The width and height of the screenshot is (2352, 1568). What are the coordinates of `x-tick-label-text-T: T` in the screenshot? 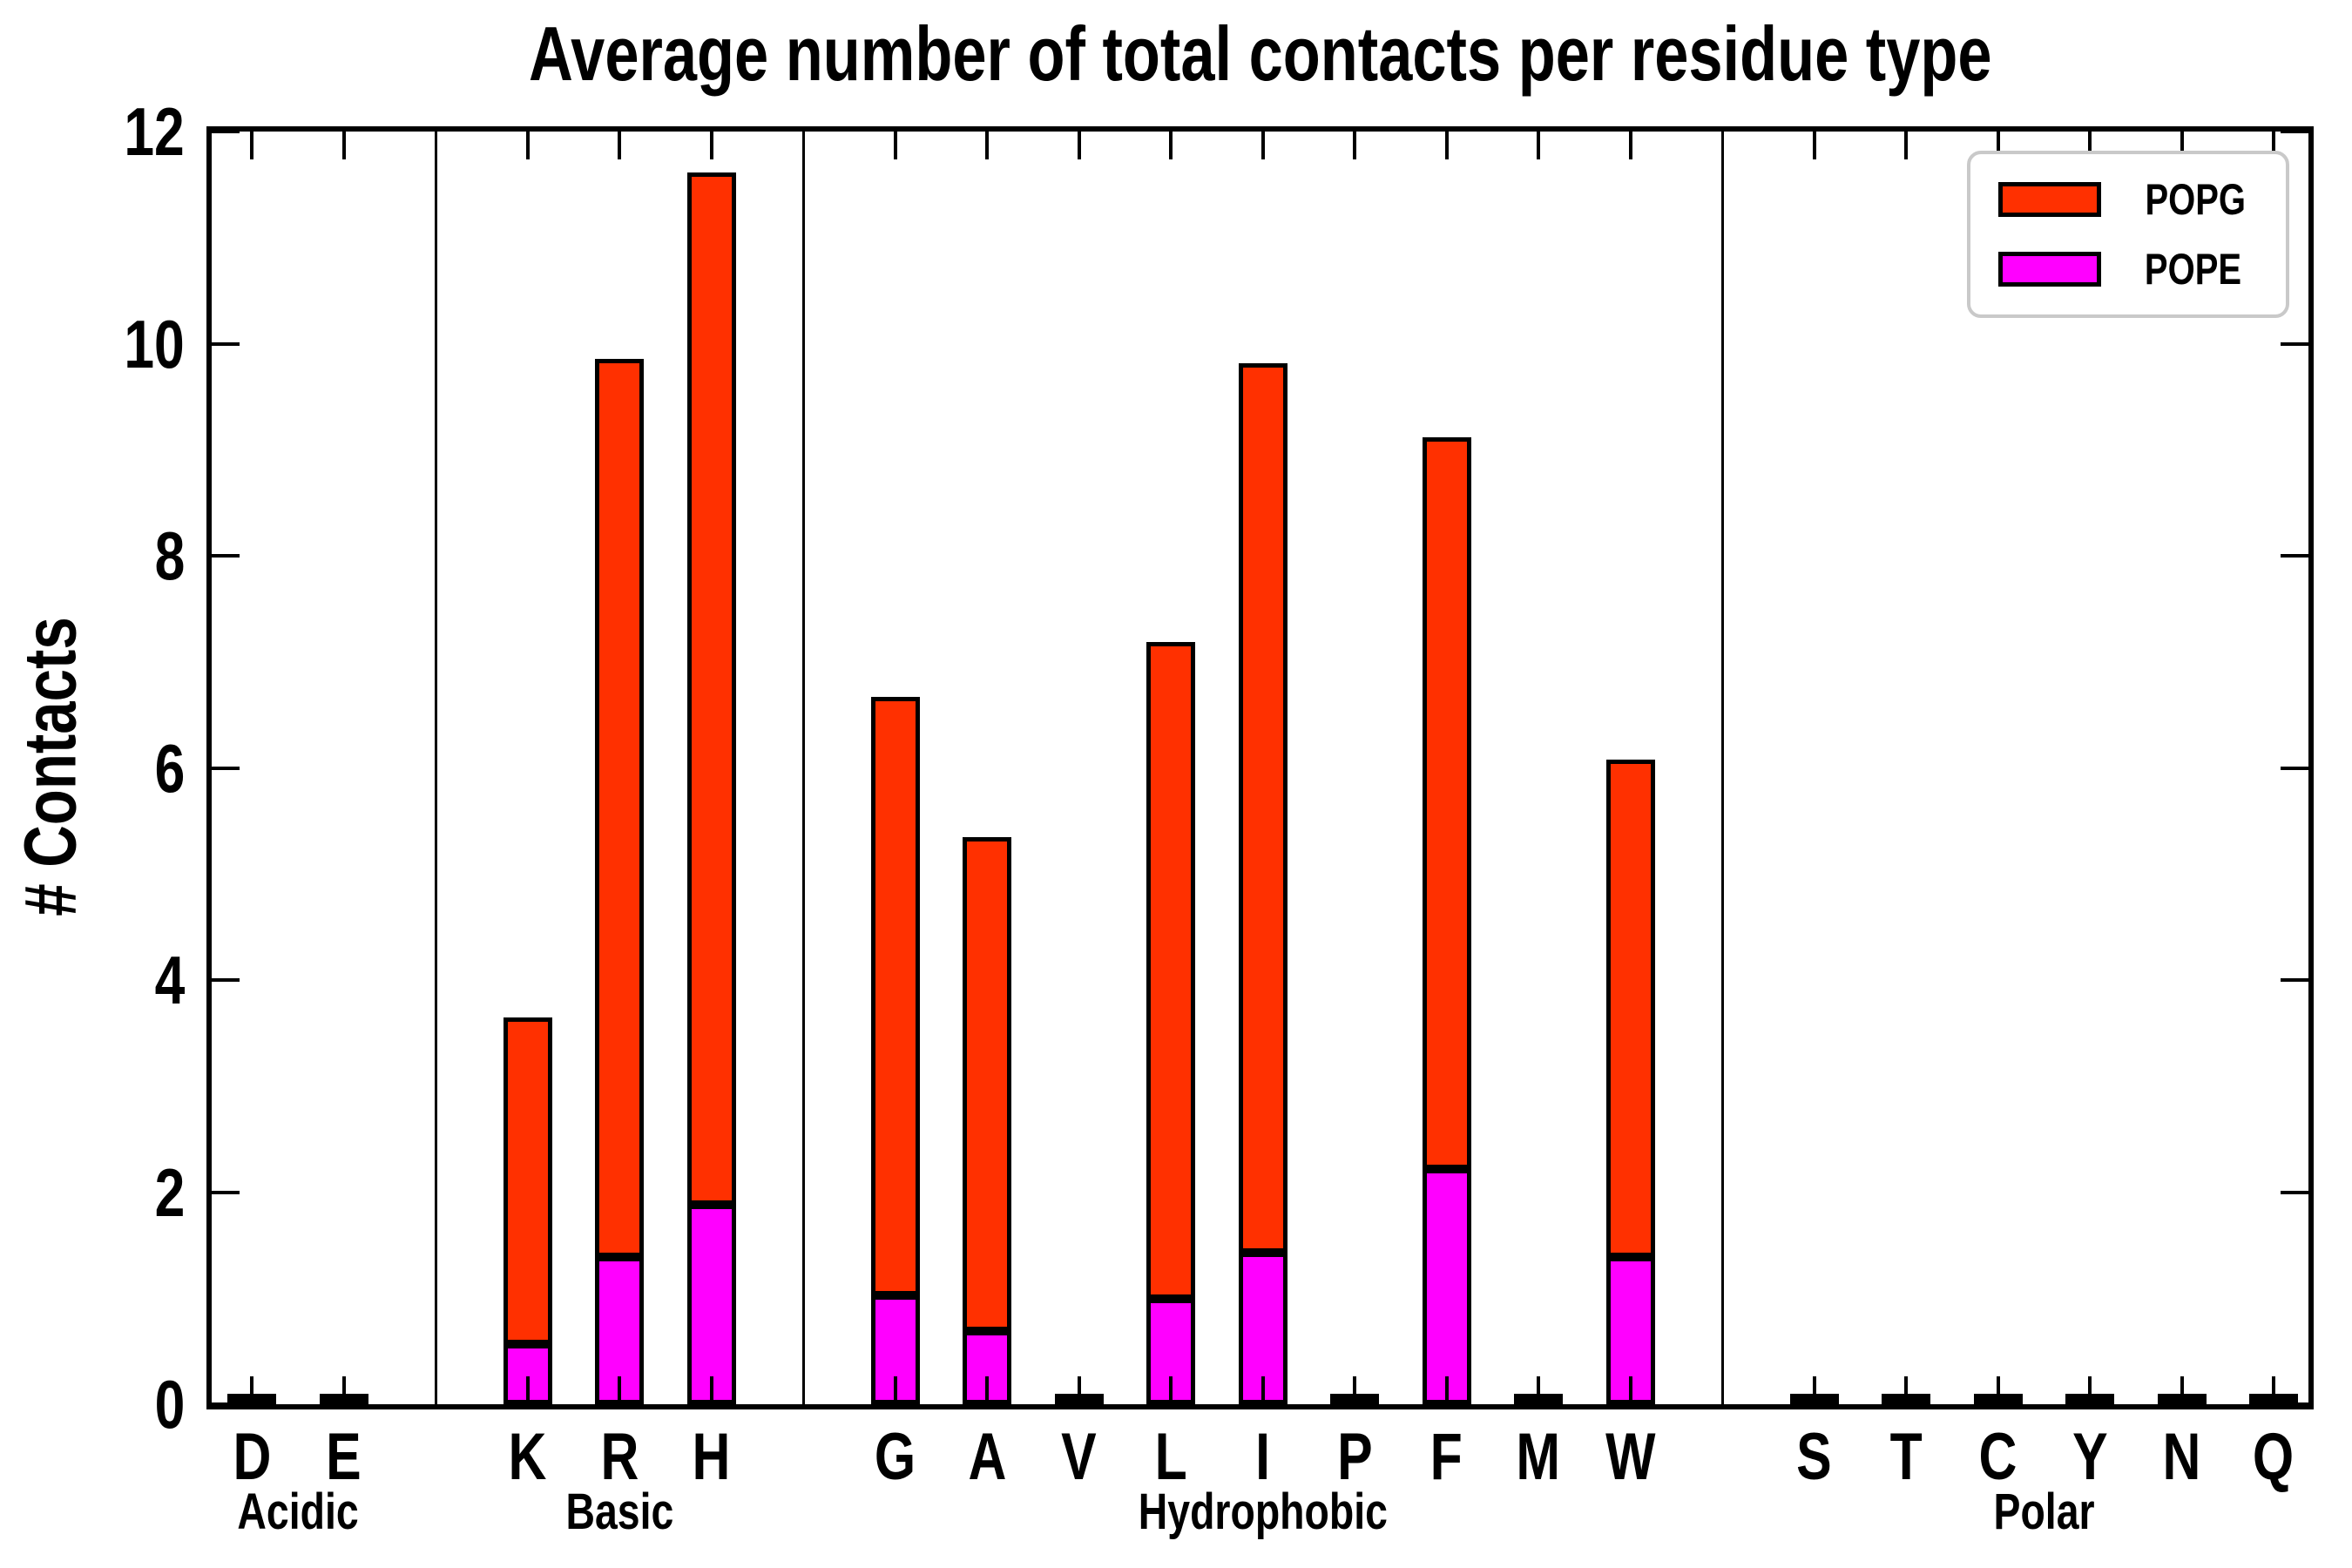 It's located at (1906, 1457).